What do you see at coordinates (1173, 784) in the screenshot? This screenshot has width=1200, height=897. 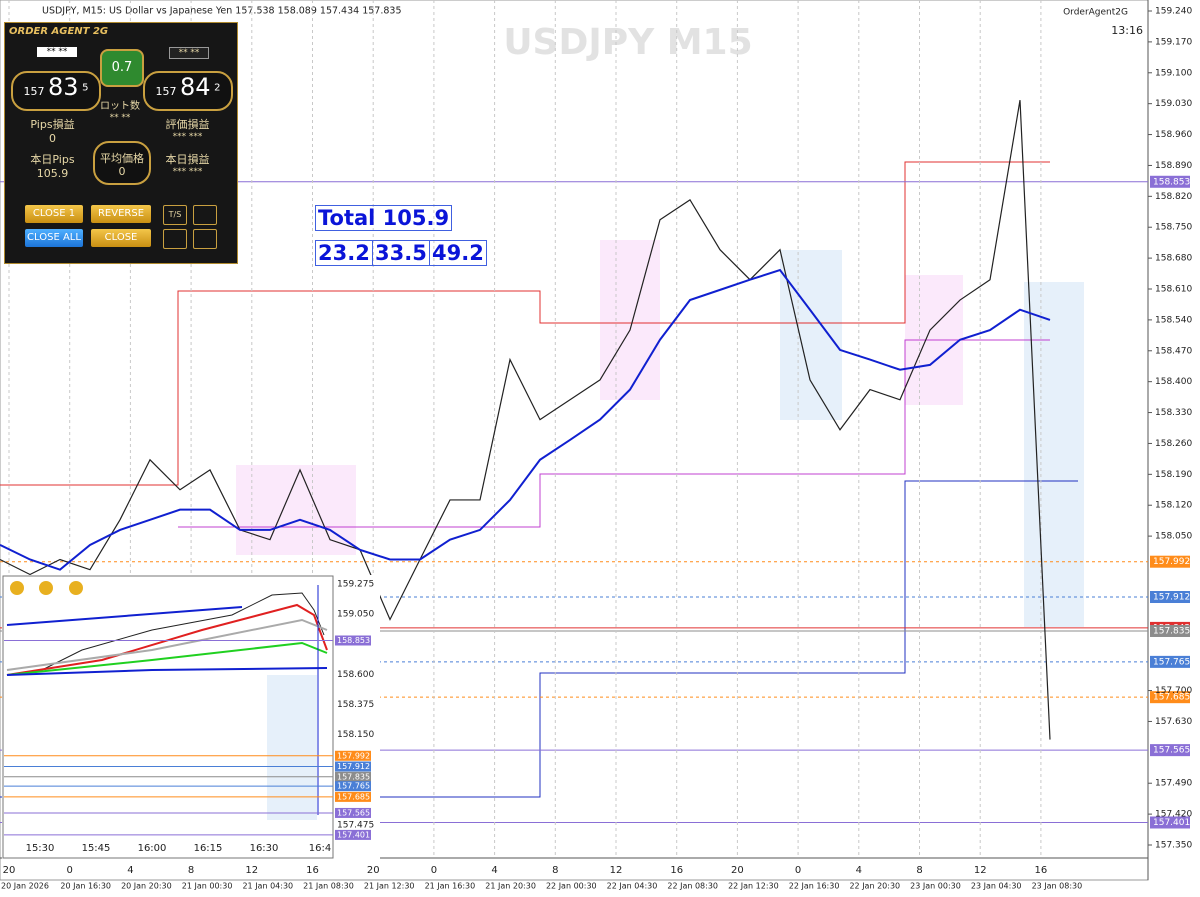 I see `y-tick-label: 157.490` at bounding box center [1173, 784].